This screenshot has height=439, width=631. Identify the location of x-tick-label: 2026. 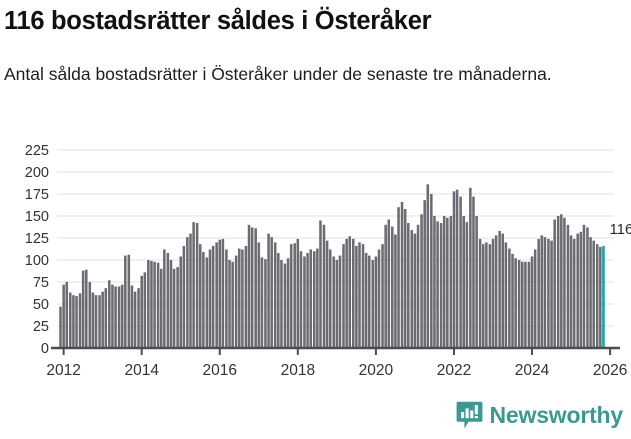
(610, 370).